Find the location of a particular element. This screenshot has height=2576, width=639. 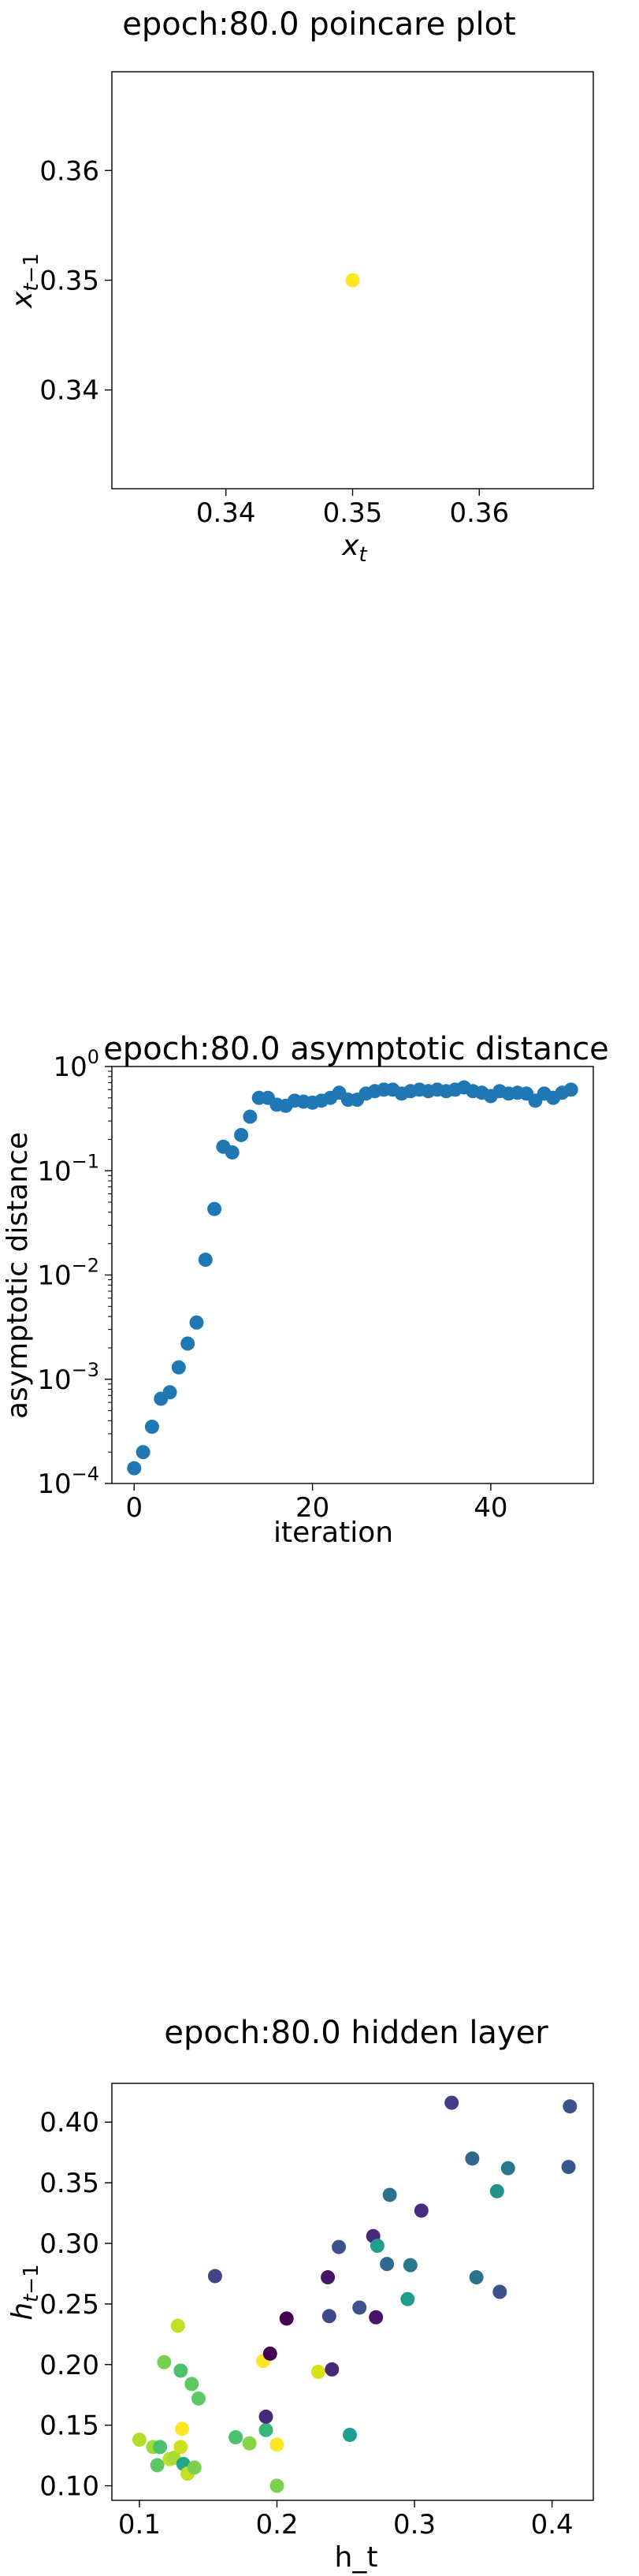

y-tick-label: 0.34 is located at coordinates (69, 391).